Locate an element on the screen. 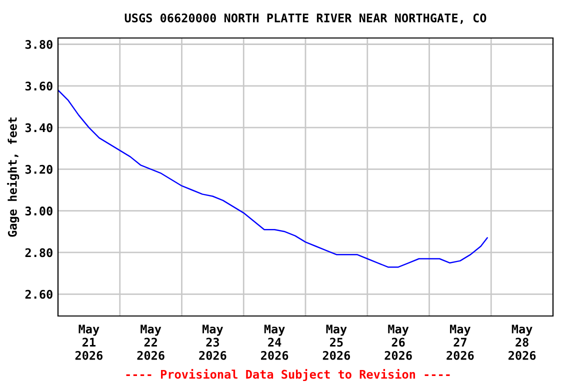 Image resolution: width=576 pixels, height=384 pixels. y-tick-label: 2.80 is located at coordinates (38, 253).